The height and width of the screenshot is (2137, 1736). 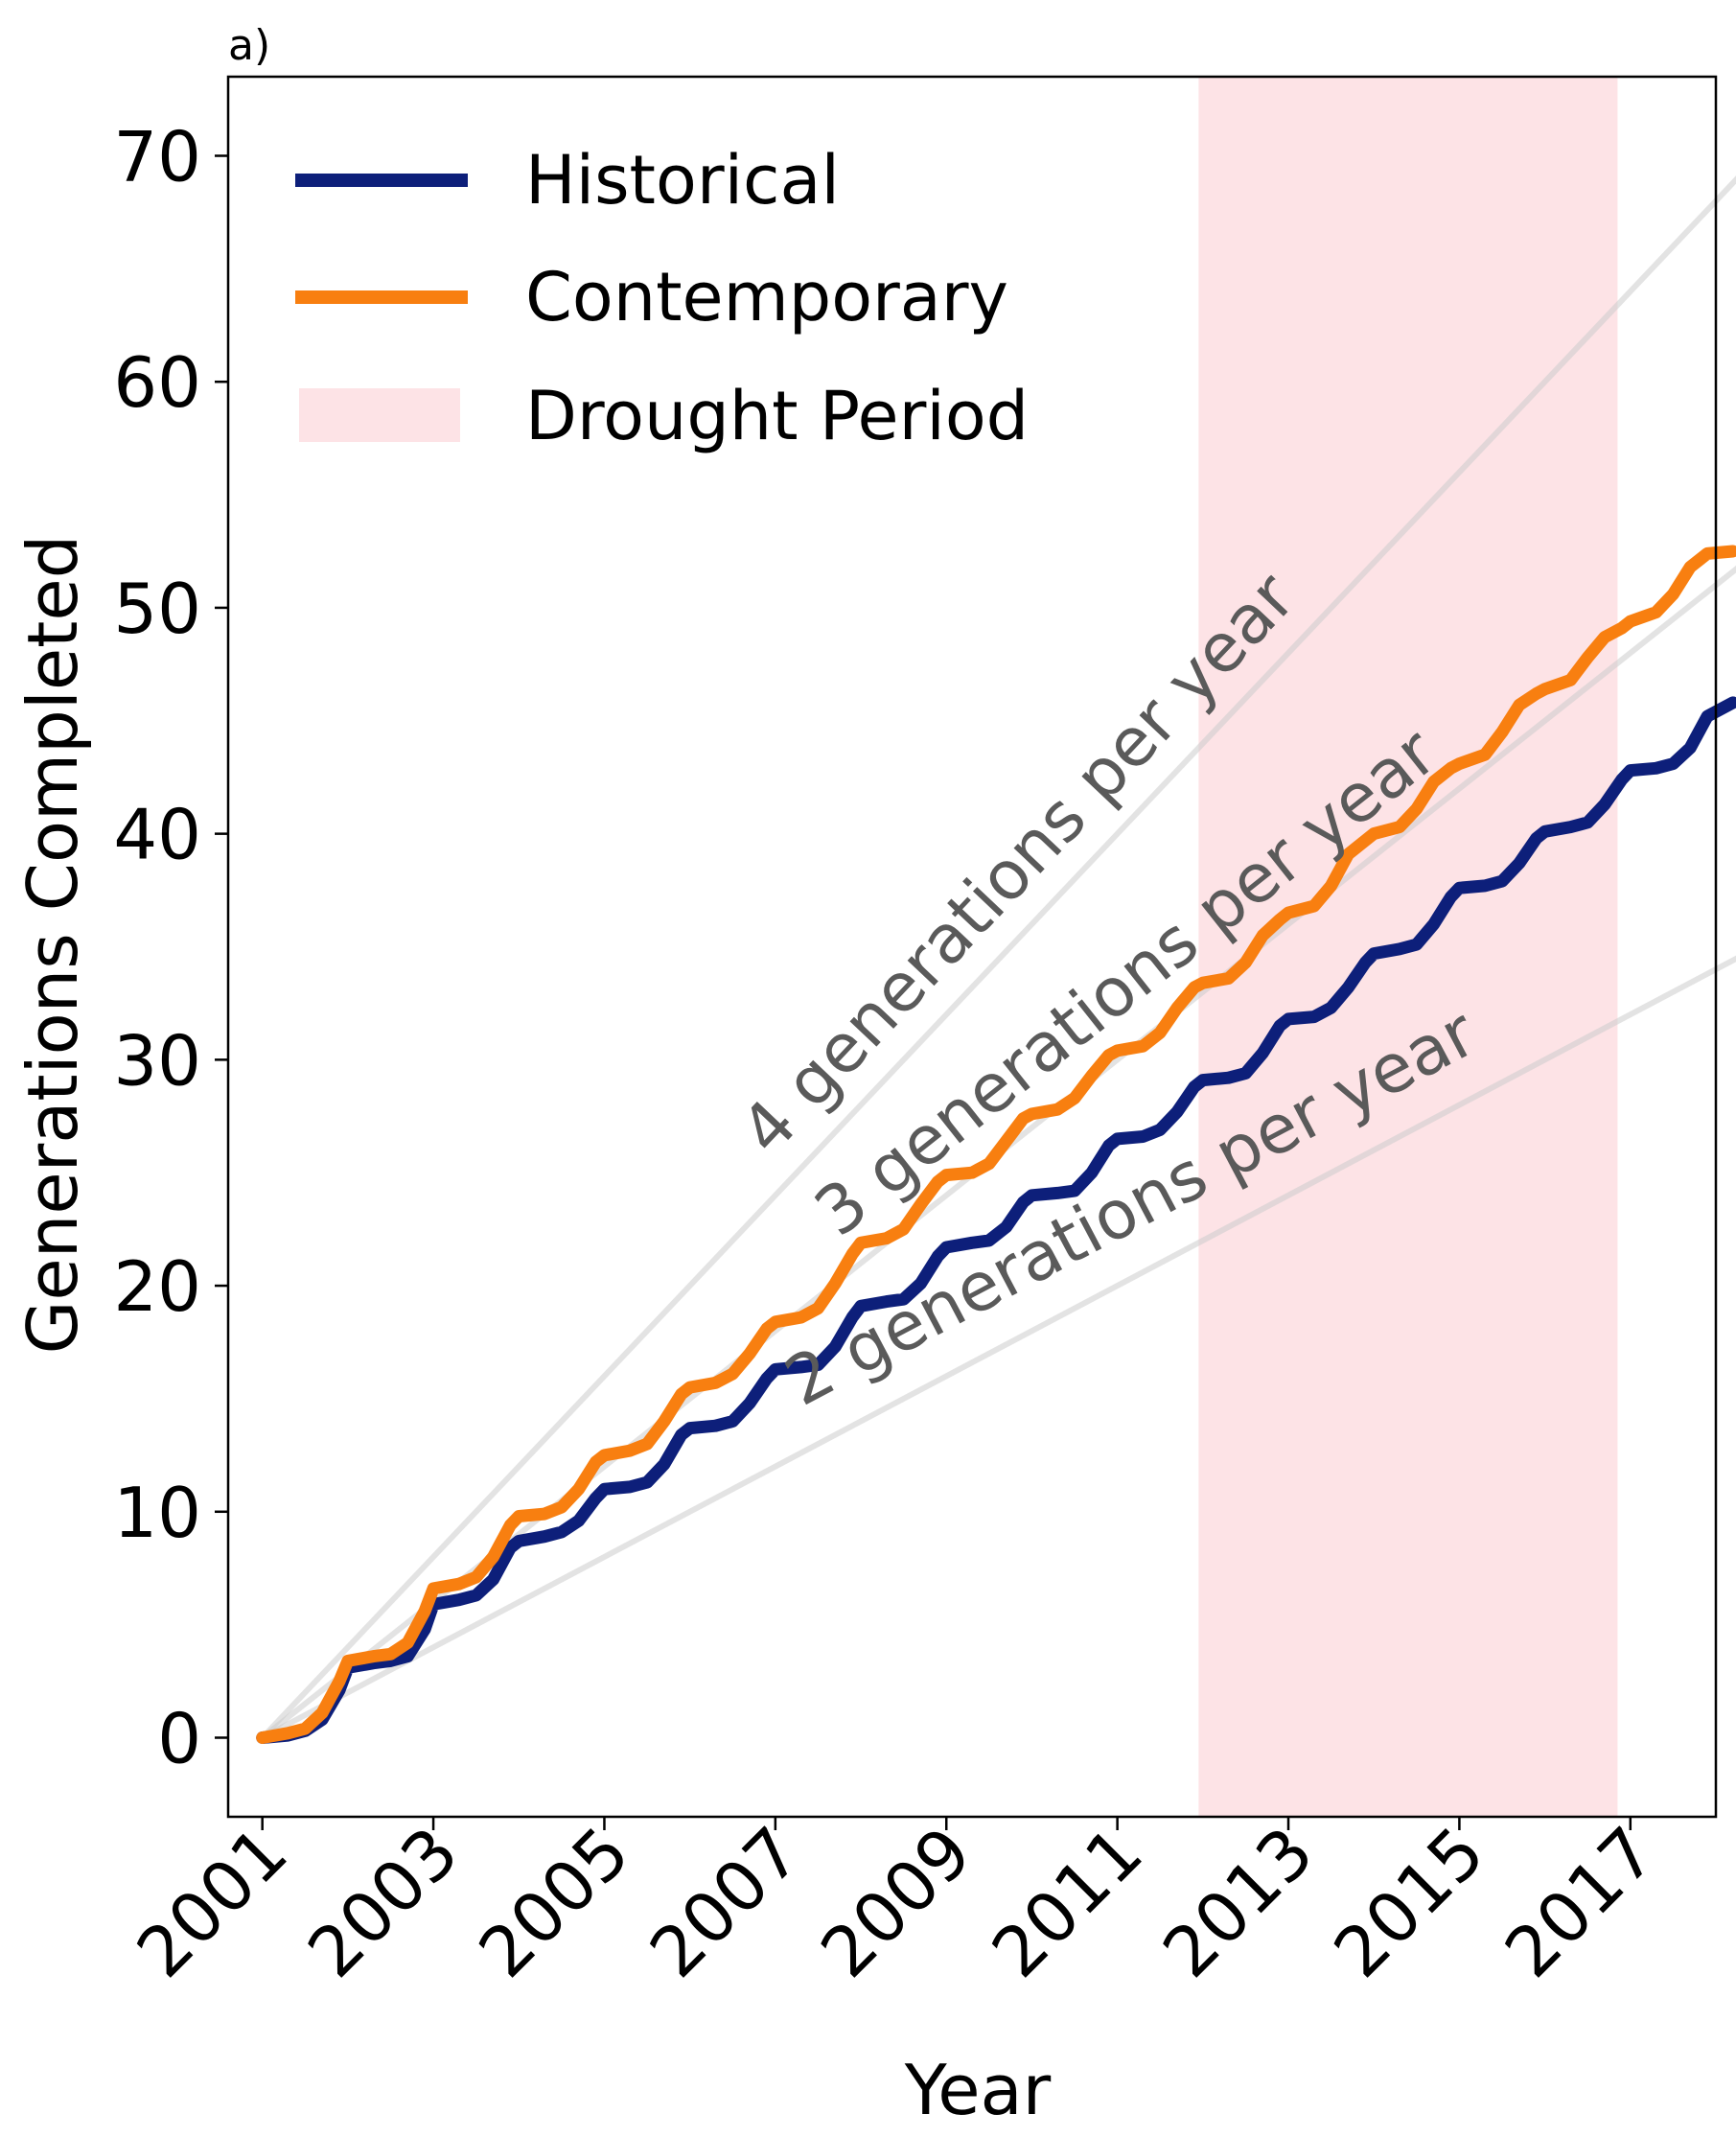 What do you see at coordinates (179, 1739) in the screenshot?
I see `y-tick-label-0: 0` at bounding box center [179, 1739].